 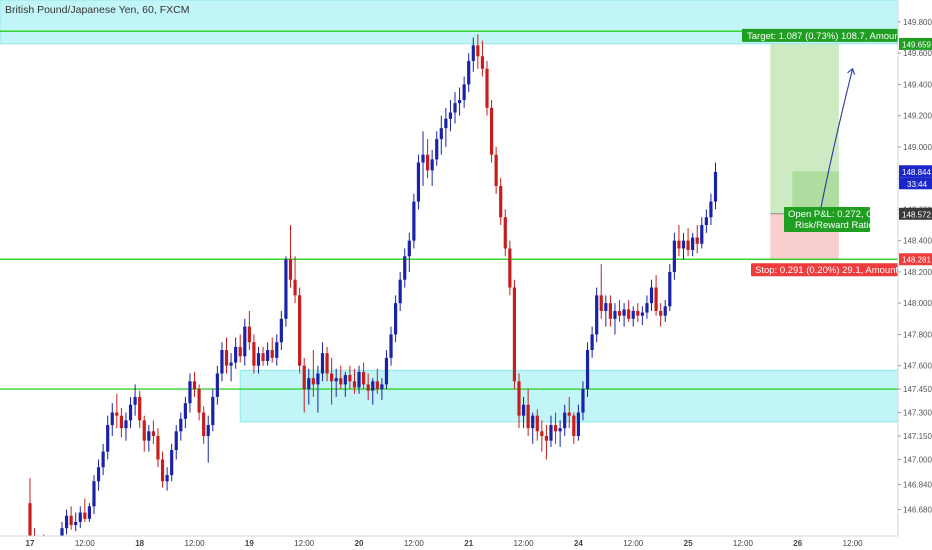 What do you see at coordinates (853, 543) in the screenshot?
I see `xtick-label-15: 12:00` at bounding box center [853, 543].